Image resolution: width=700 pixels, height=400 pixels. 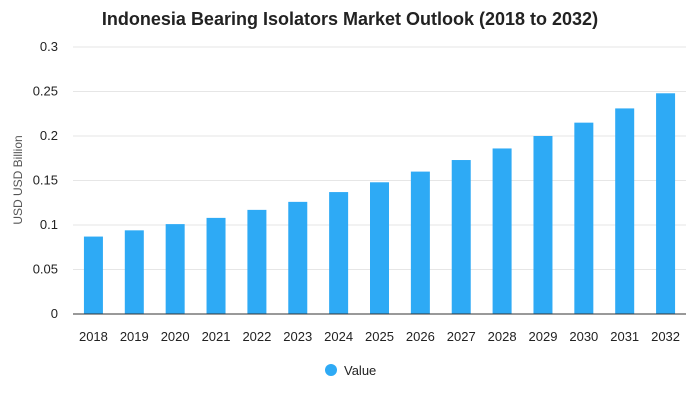 What do you see at coordinates (93, 336) in the screenshot?
I see `x-tick-label: 2018` at bounding box center [93, 336].